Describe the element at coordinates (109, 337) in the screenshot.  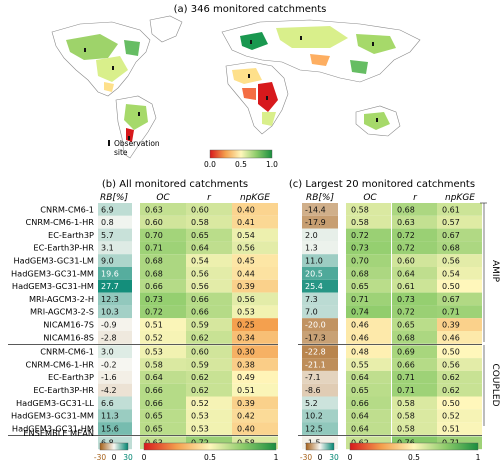
I see `heatmap-cell-value: -2.8` at that location.